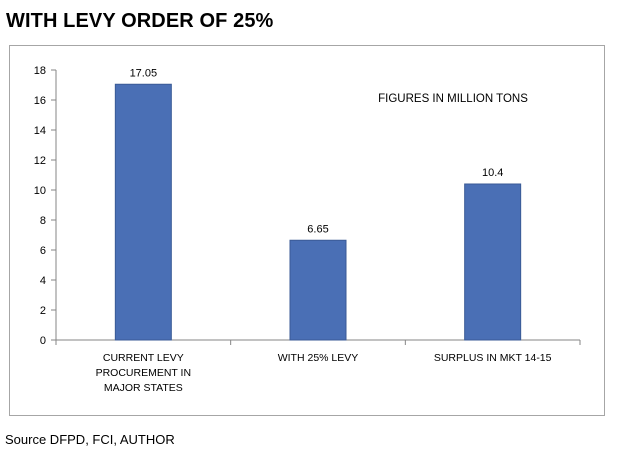  I want to click on y-tick-label: 6, so click(43, 251).